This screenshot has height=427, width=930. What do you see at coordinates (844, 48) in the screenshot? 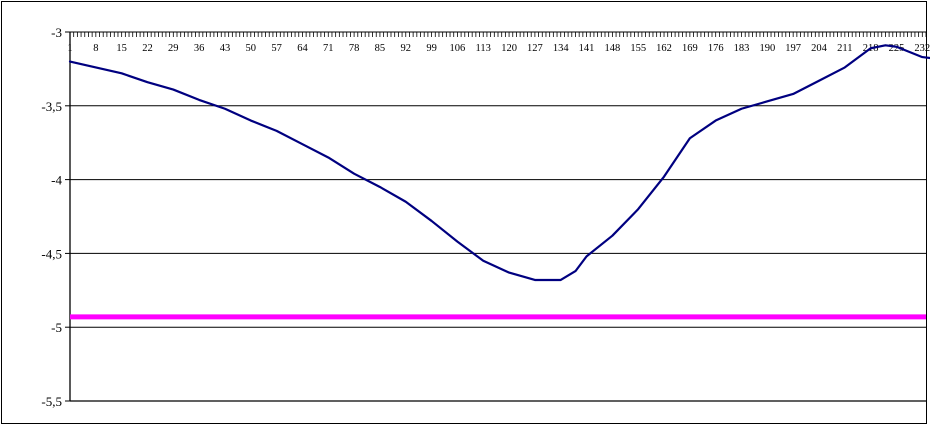
I see `x-tick-label: 211` at bounding box center [844, 48].